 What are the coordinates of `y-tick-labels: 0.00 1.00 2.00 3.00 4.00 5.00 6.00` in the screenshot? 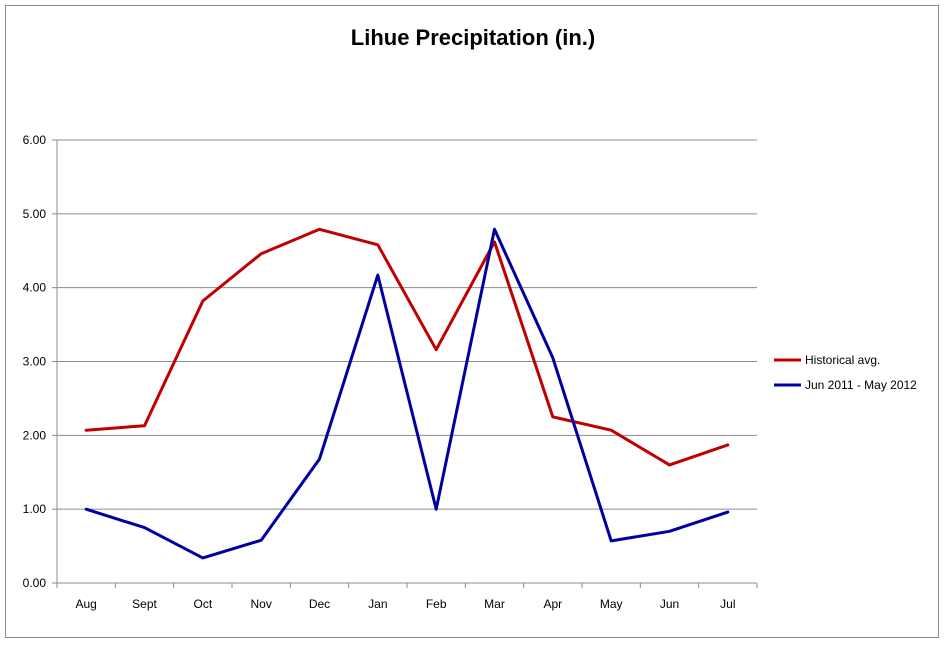 It's located at (35, 361).